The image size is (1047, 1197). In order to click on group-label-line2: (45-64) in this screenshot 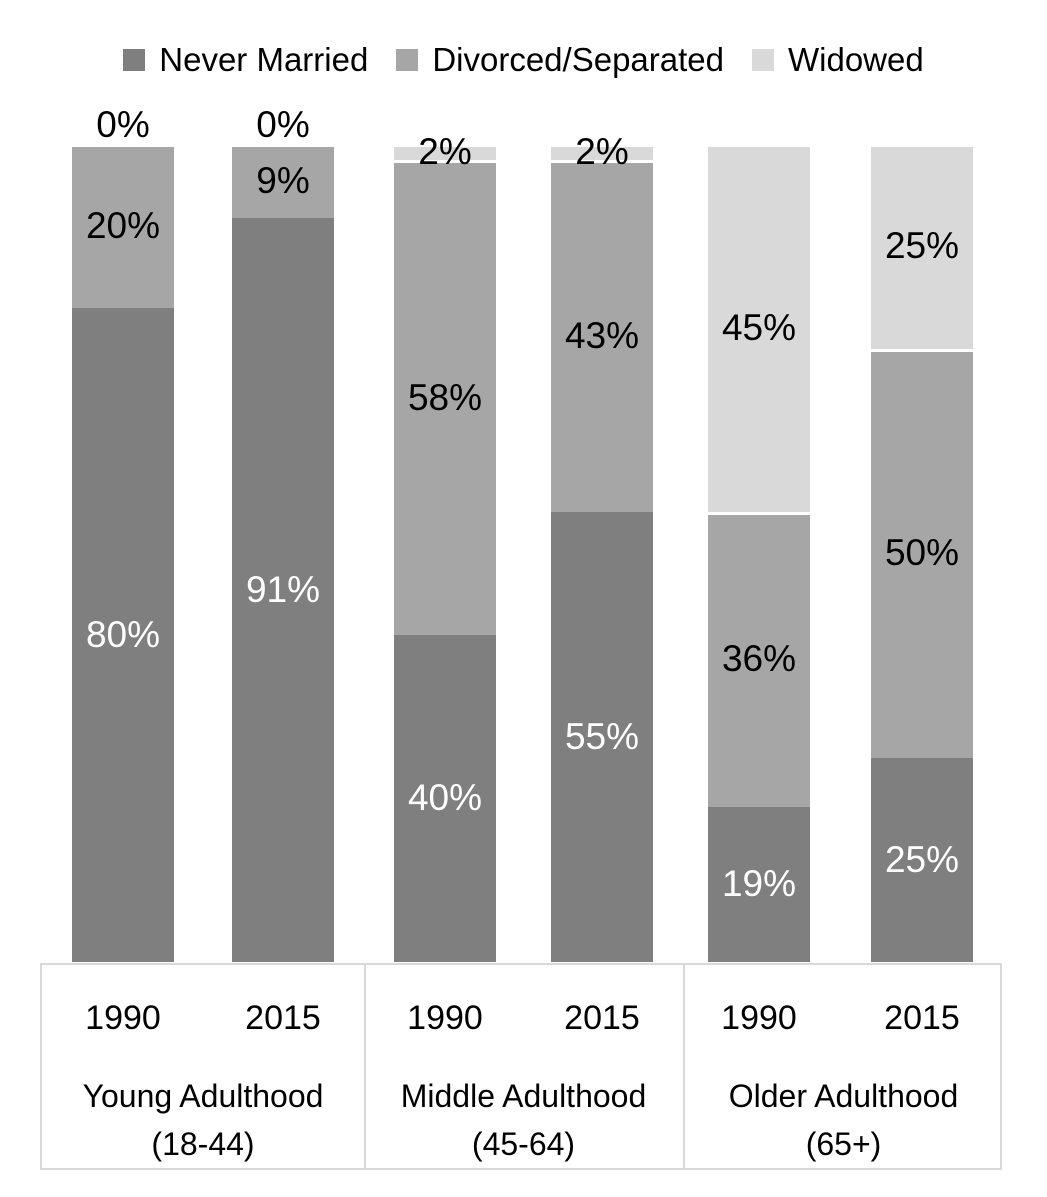, I will do `click(523, 1144)`.